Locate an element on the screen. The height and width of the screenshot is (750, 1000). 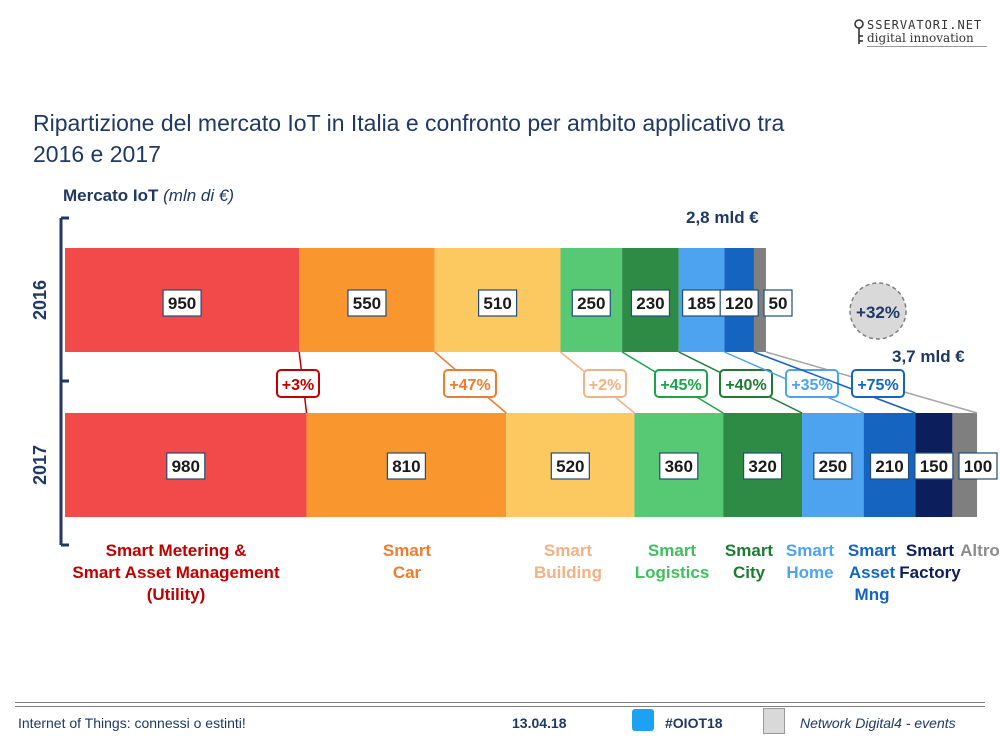
value-2017-smart-factory-box is located at coordinates (934, 466).